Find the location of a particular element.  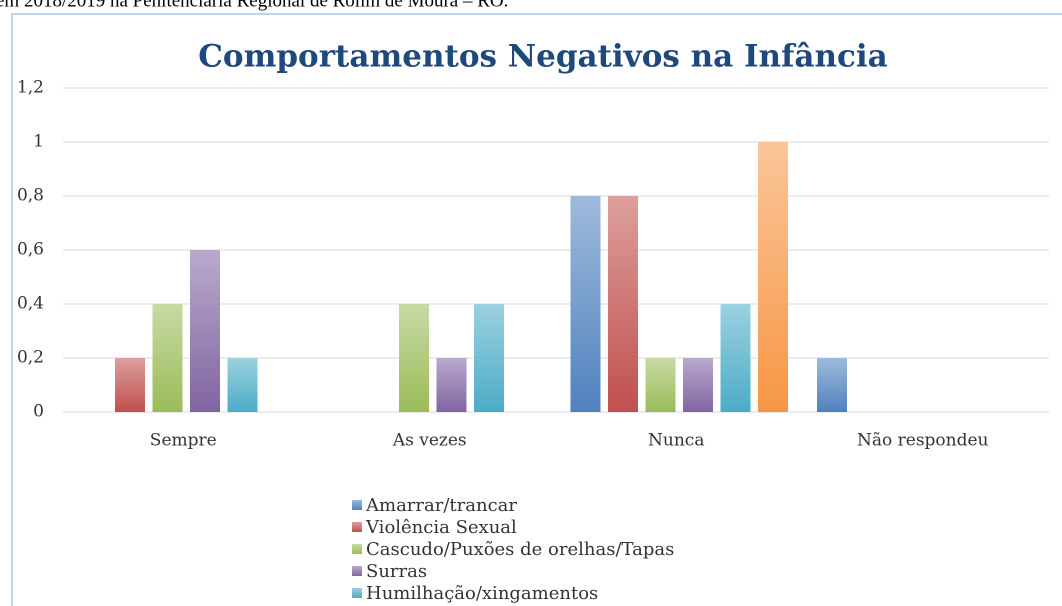

y-tick-label: 0,2 is located at coordinates (30, 358).